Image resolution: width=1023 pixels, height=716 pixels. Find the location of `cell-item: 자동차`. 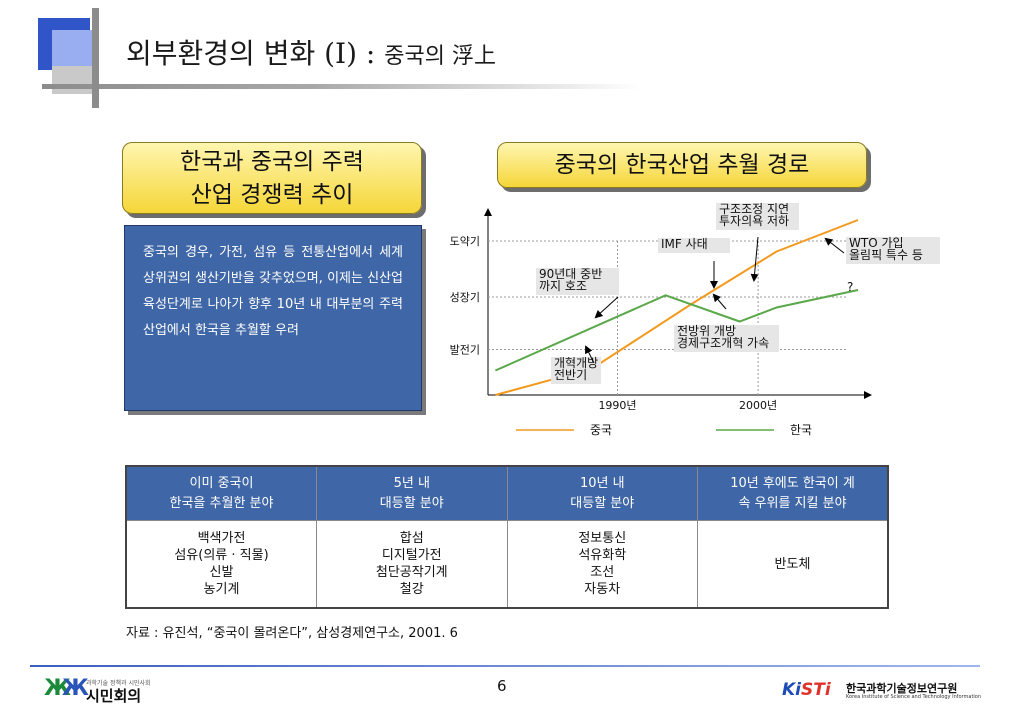

cell-item: 자동차 is located at coordinates (602, 589).